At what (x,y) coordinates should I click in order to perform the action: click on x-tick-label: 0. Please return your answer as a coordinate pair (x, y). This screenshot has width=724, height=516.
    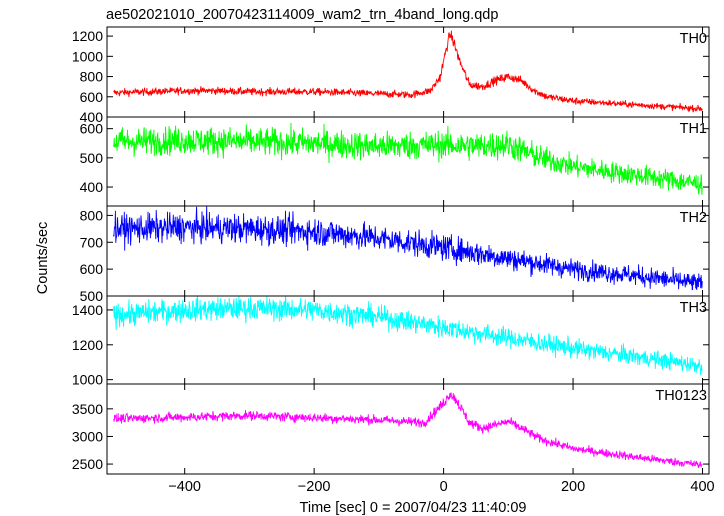
    Looking at the image, I should click on (444, 487).